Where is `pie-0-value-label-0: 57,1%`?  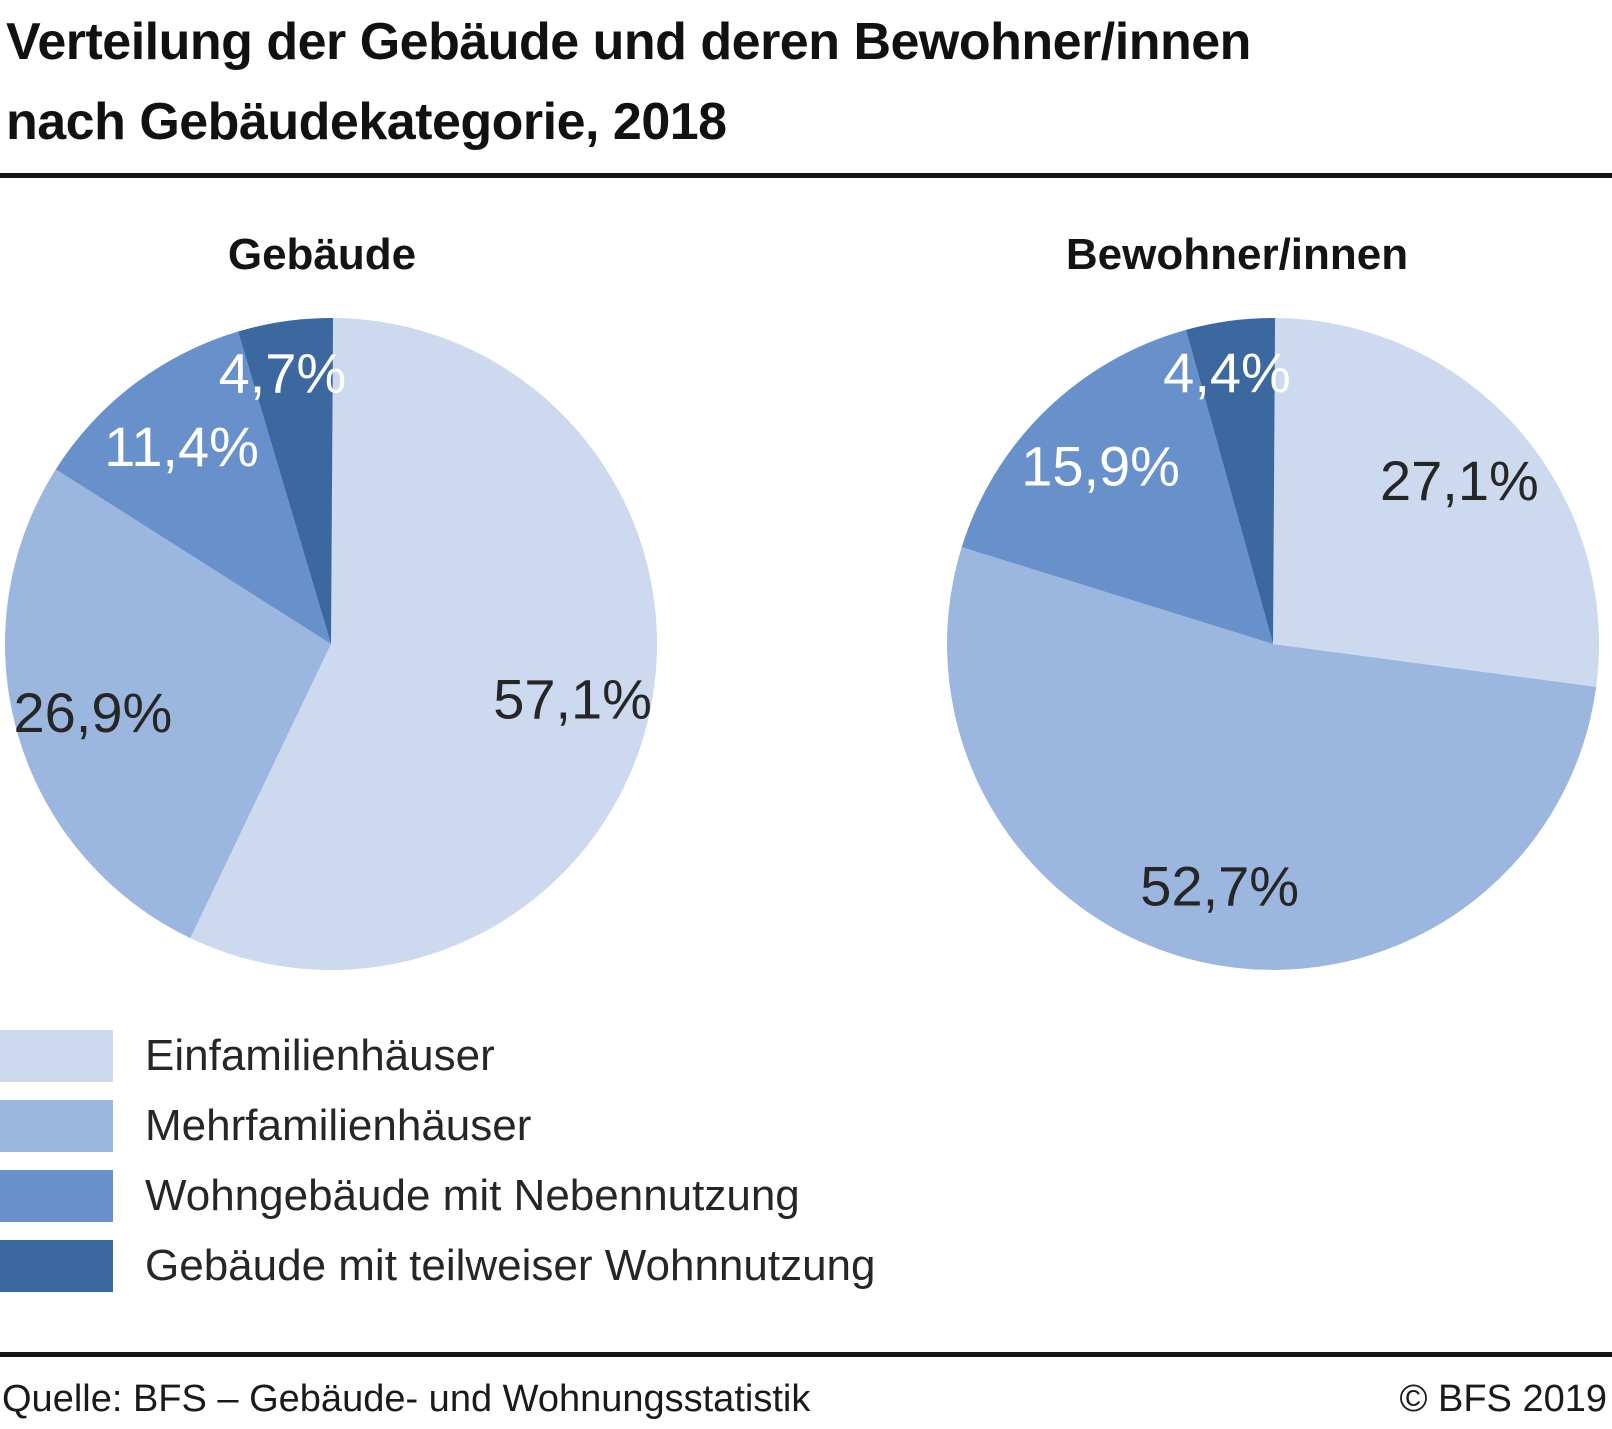 pie-0-value-label-0: 57,1% is located at coordinates (572, 698).